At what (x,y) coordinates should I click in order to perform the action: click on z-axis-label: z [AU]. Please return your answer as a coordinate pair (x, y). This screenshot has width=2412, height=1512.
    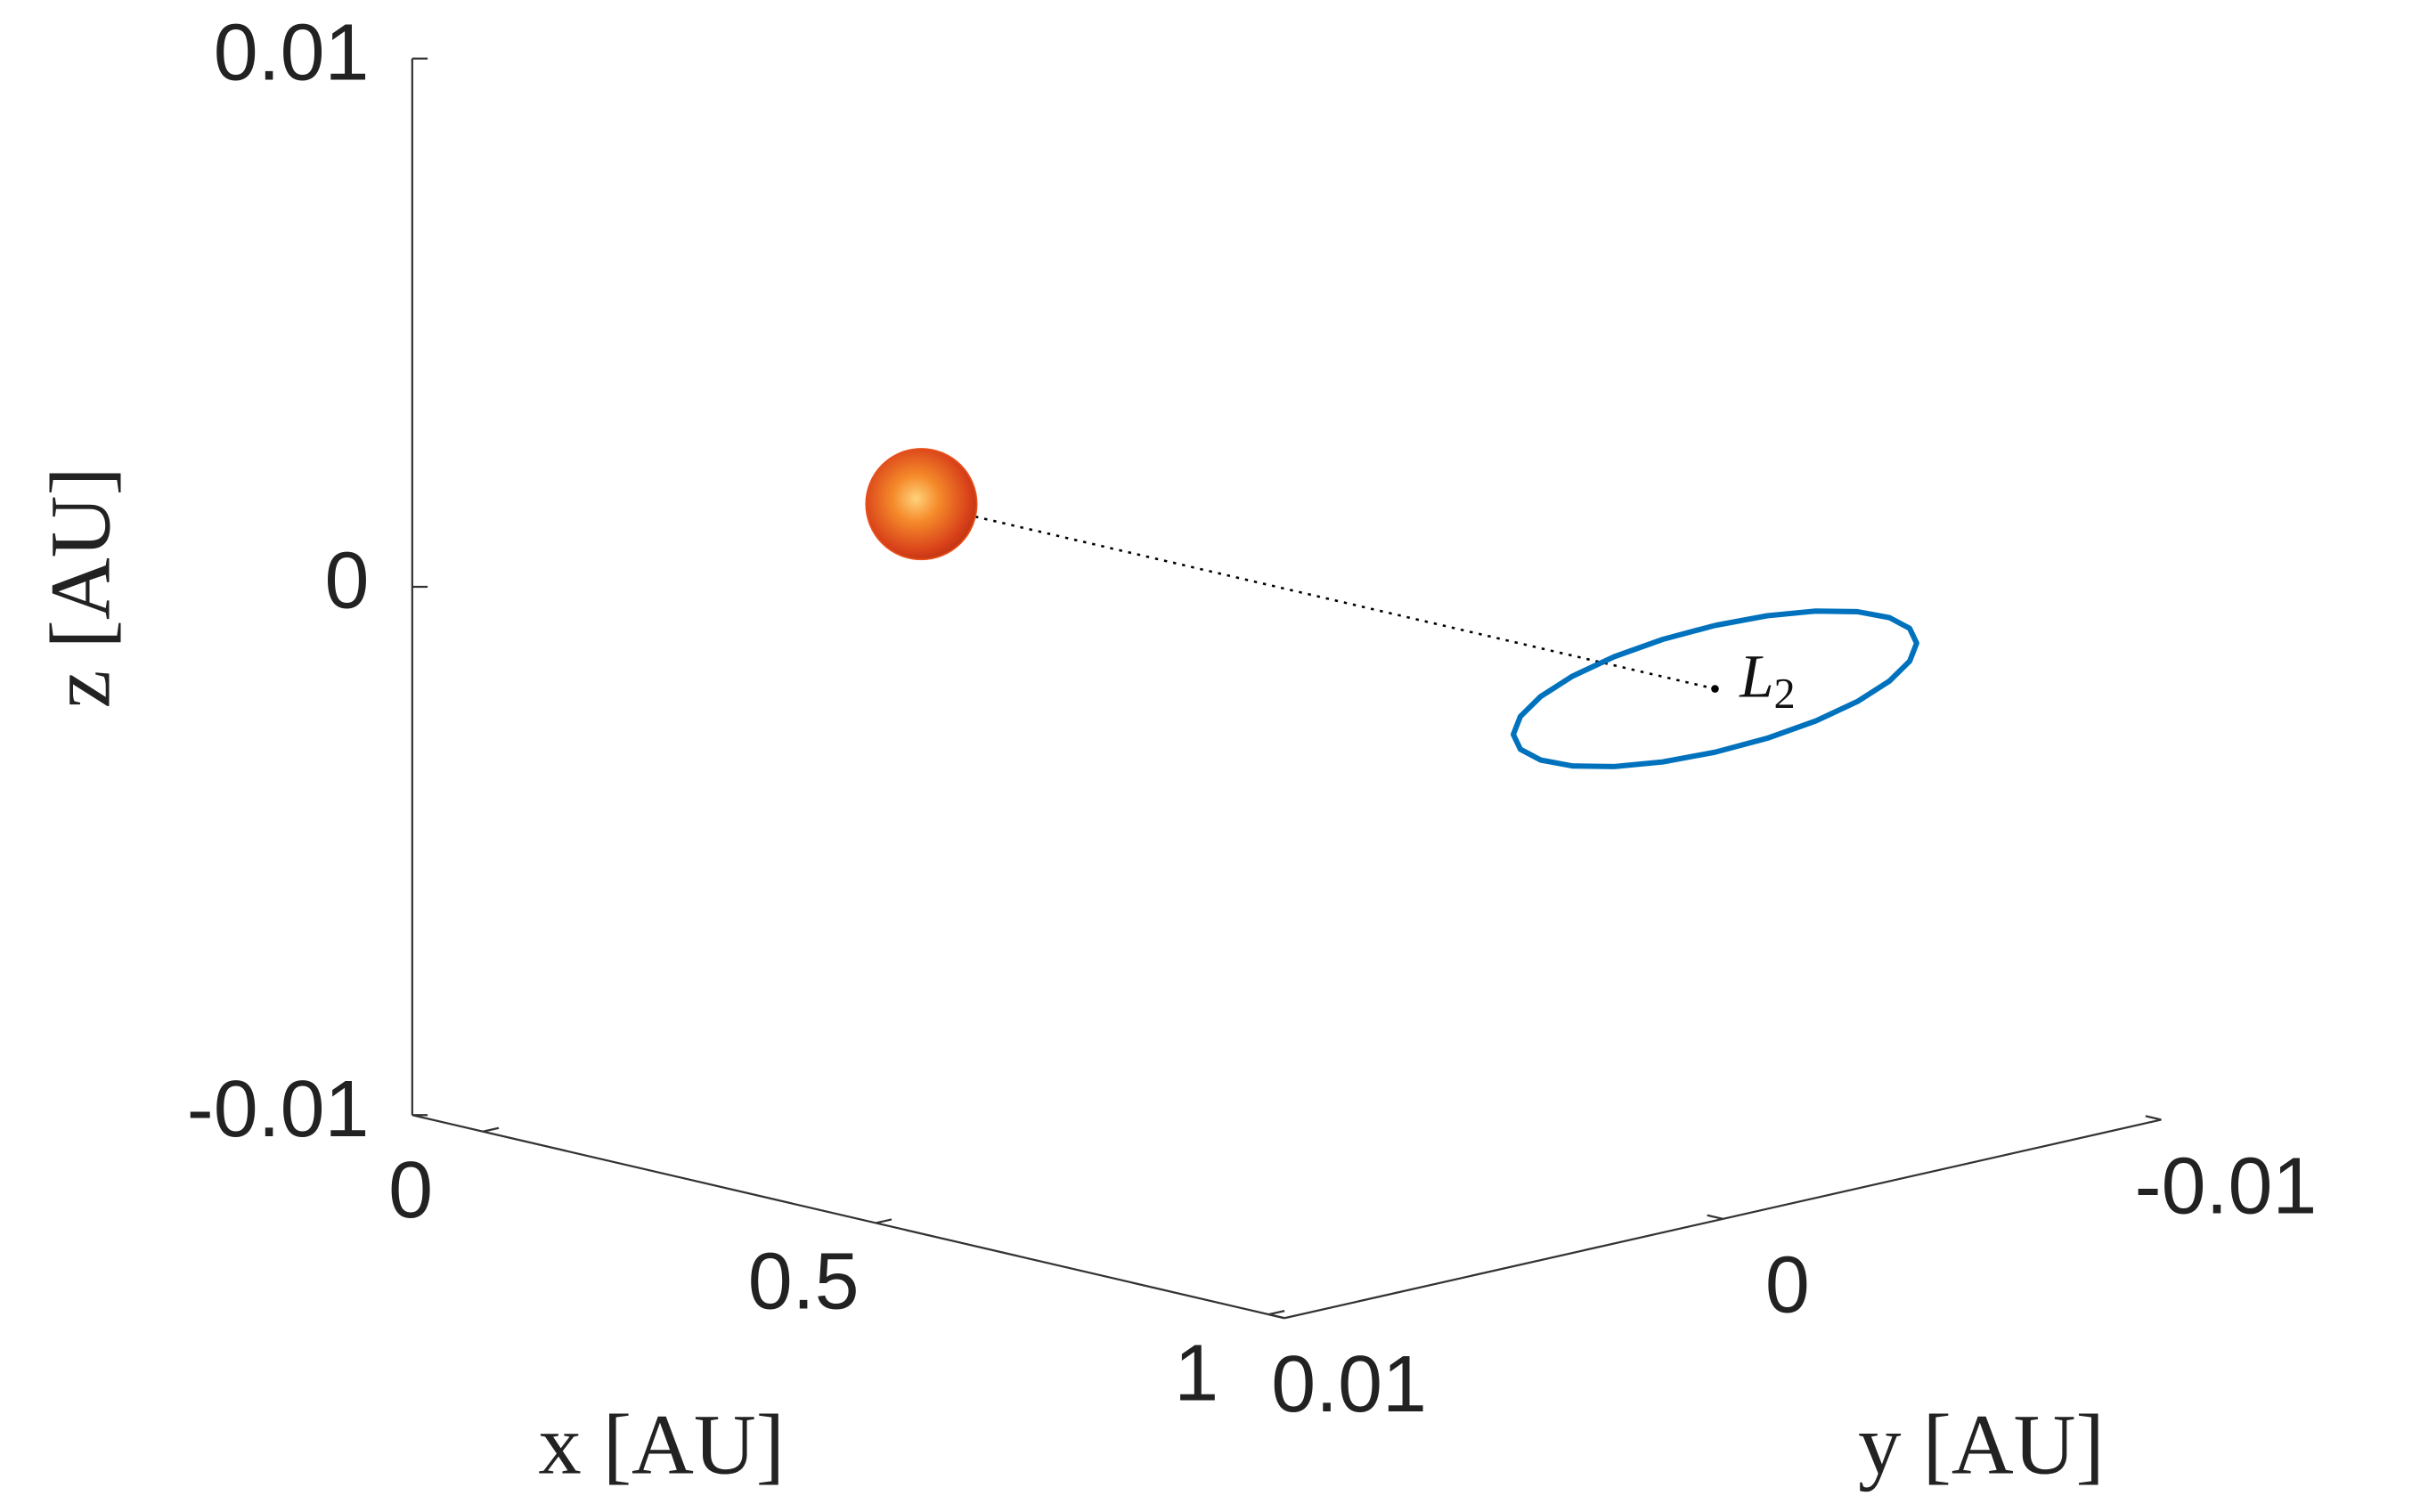
    Looking at the image, I should click on (80, 587).